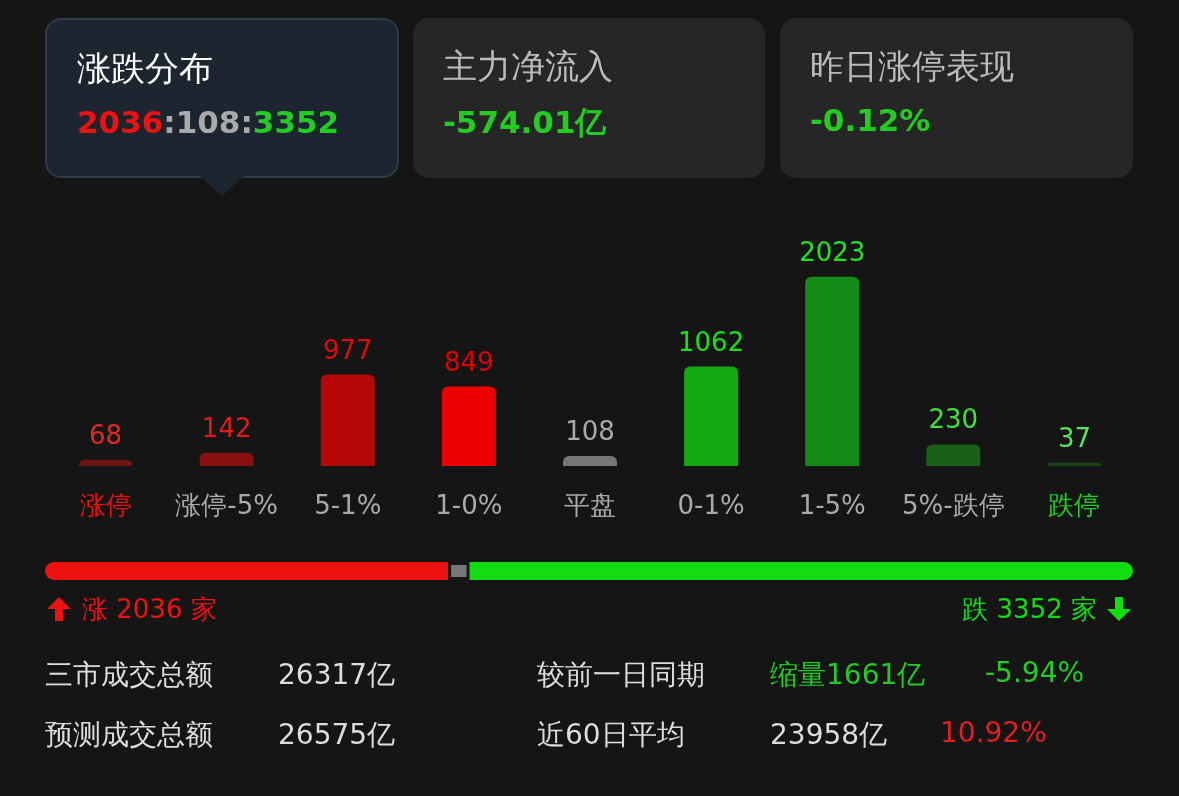 The image size is (1179, 796). What do you see at coordinates (129, 675) in the screenshot?
I see `text: 三市成交总额` at bounding box center [129, 675].